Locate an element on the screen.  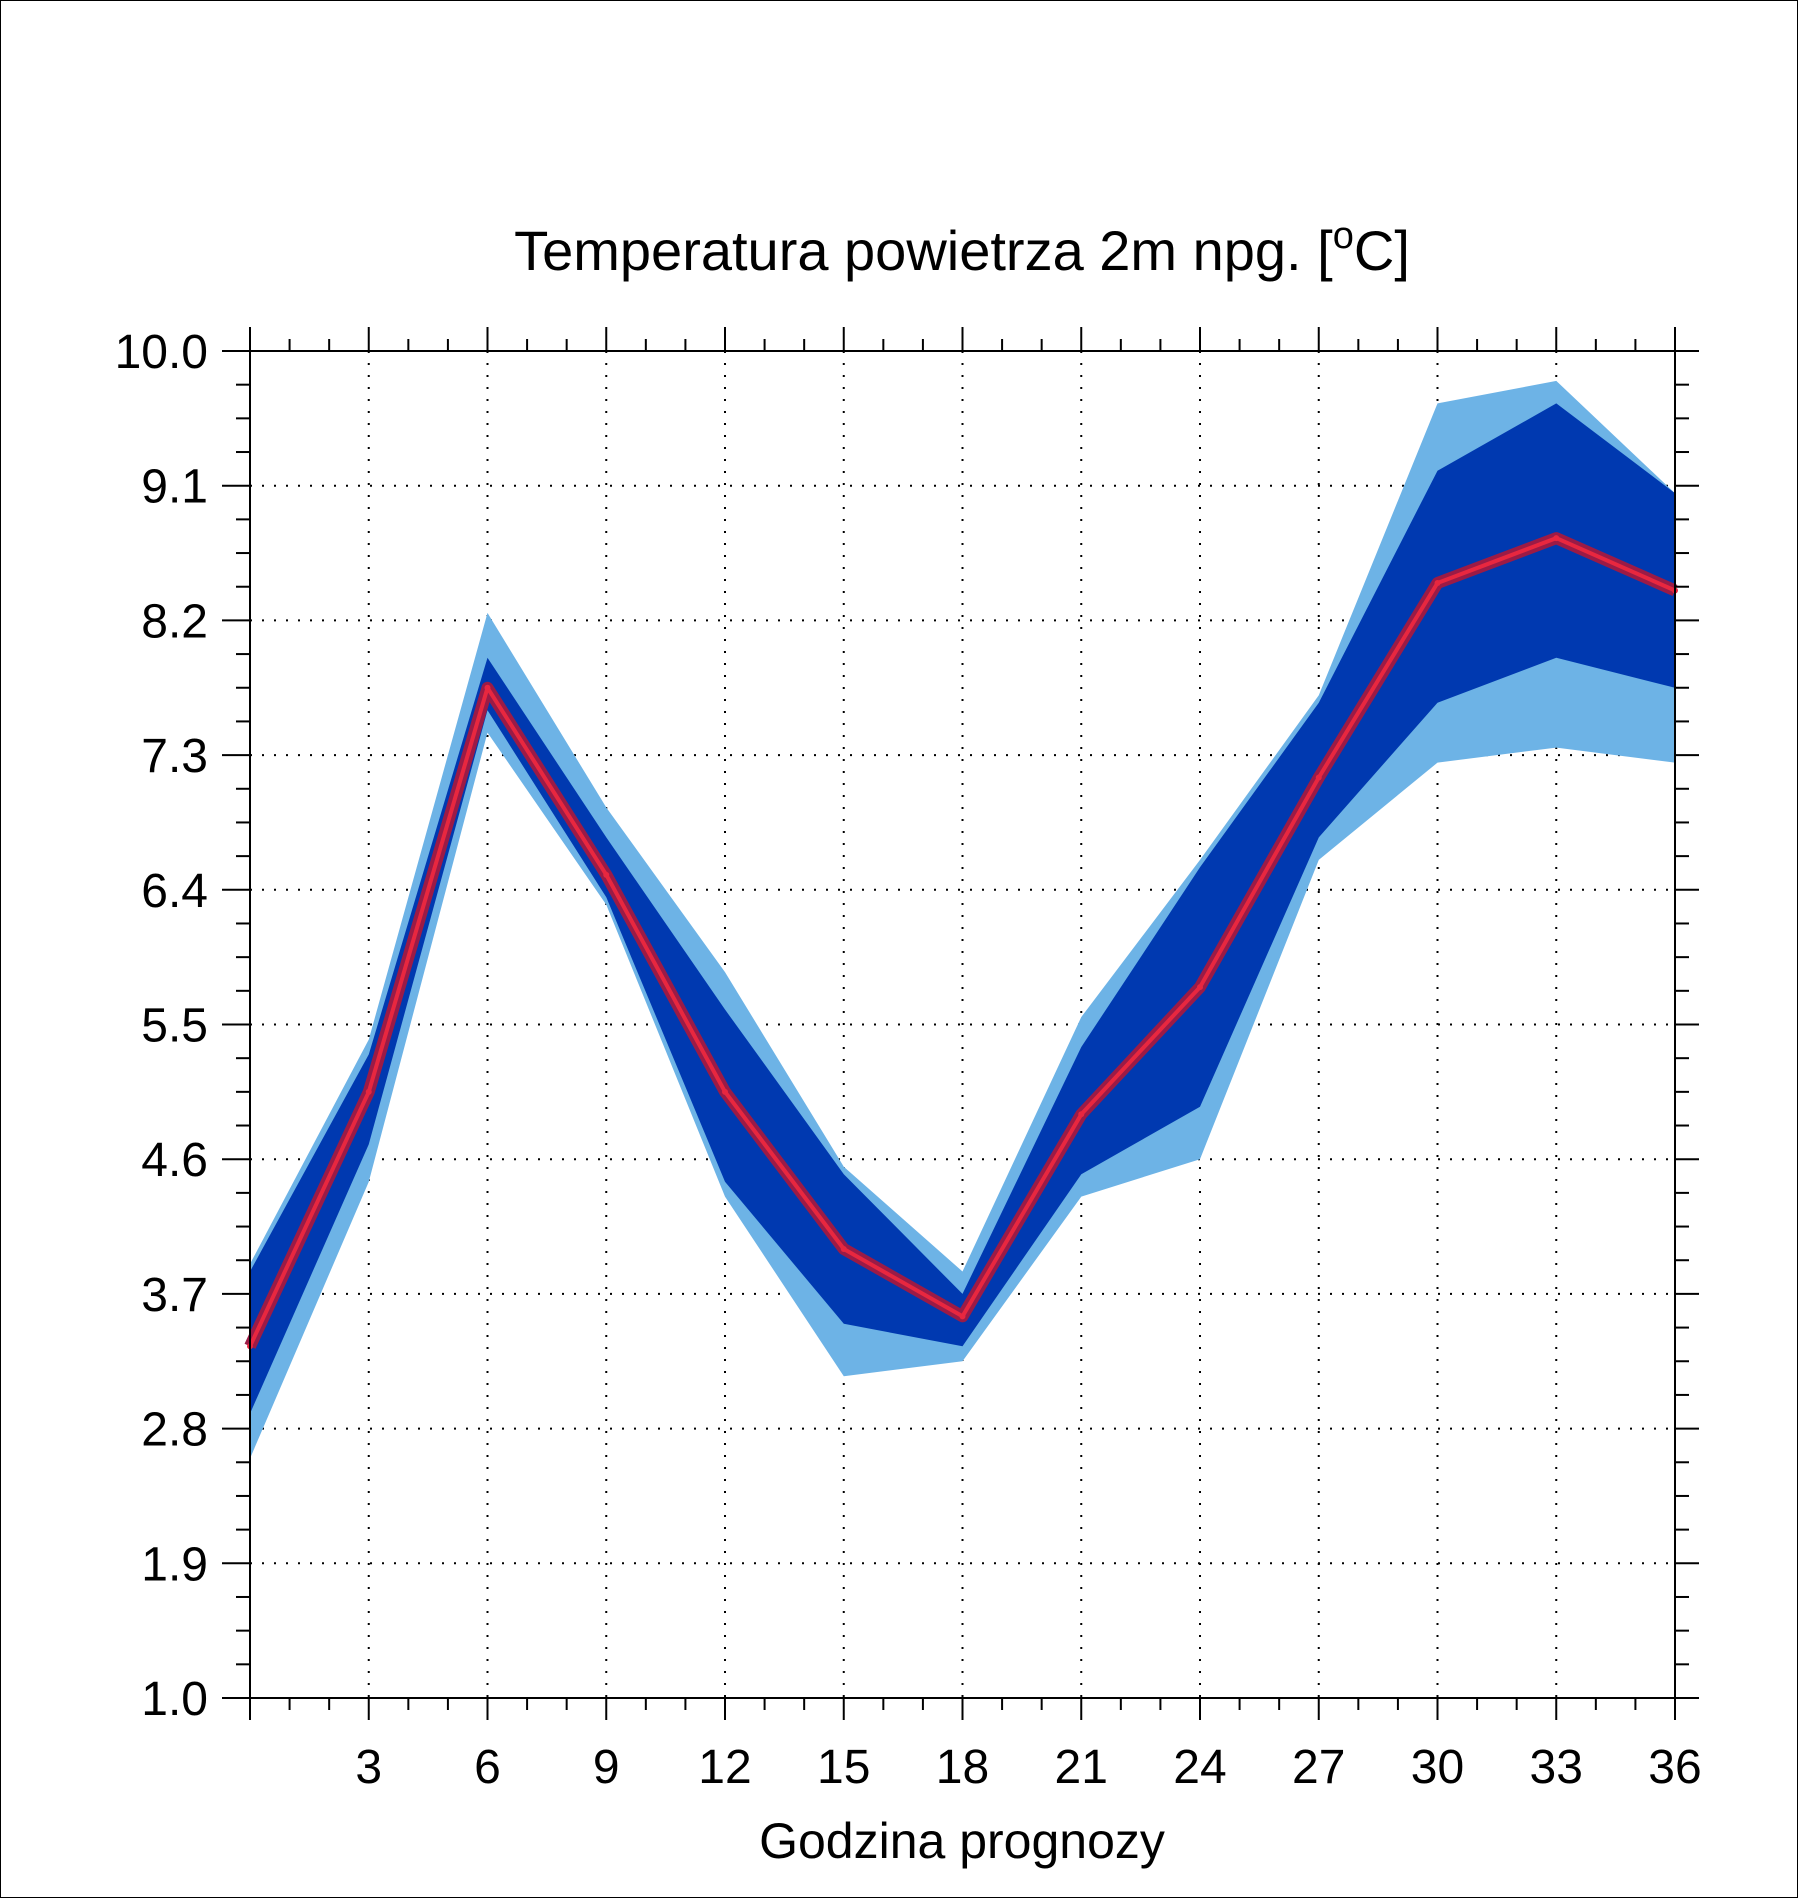
x-tick-label: 6 is located at coordinates (487, 1767).